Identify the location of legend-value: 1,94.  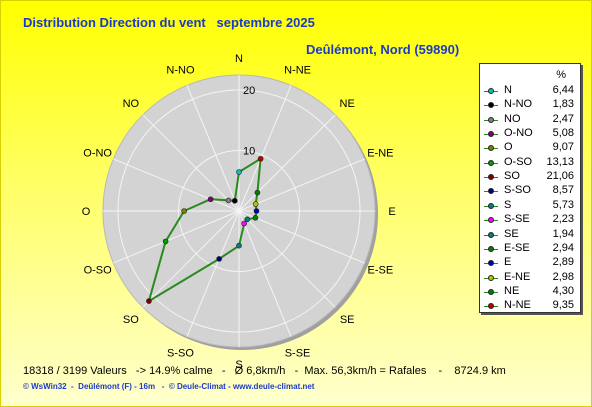
(563, 233).